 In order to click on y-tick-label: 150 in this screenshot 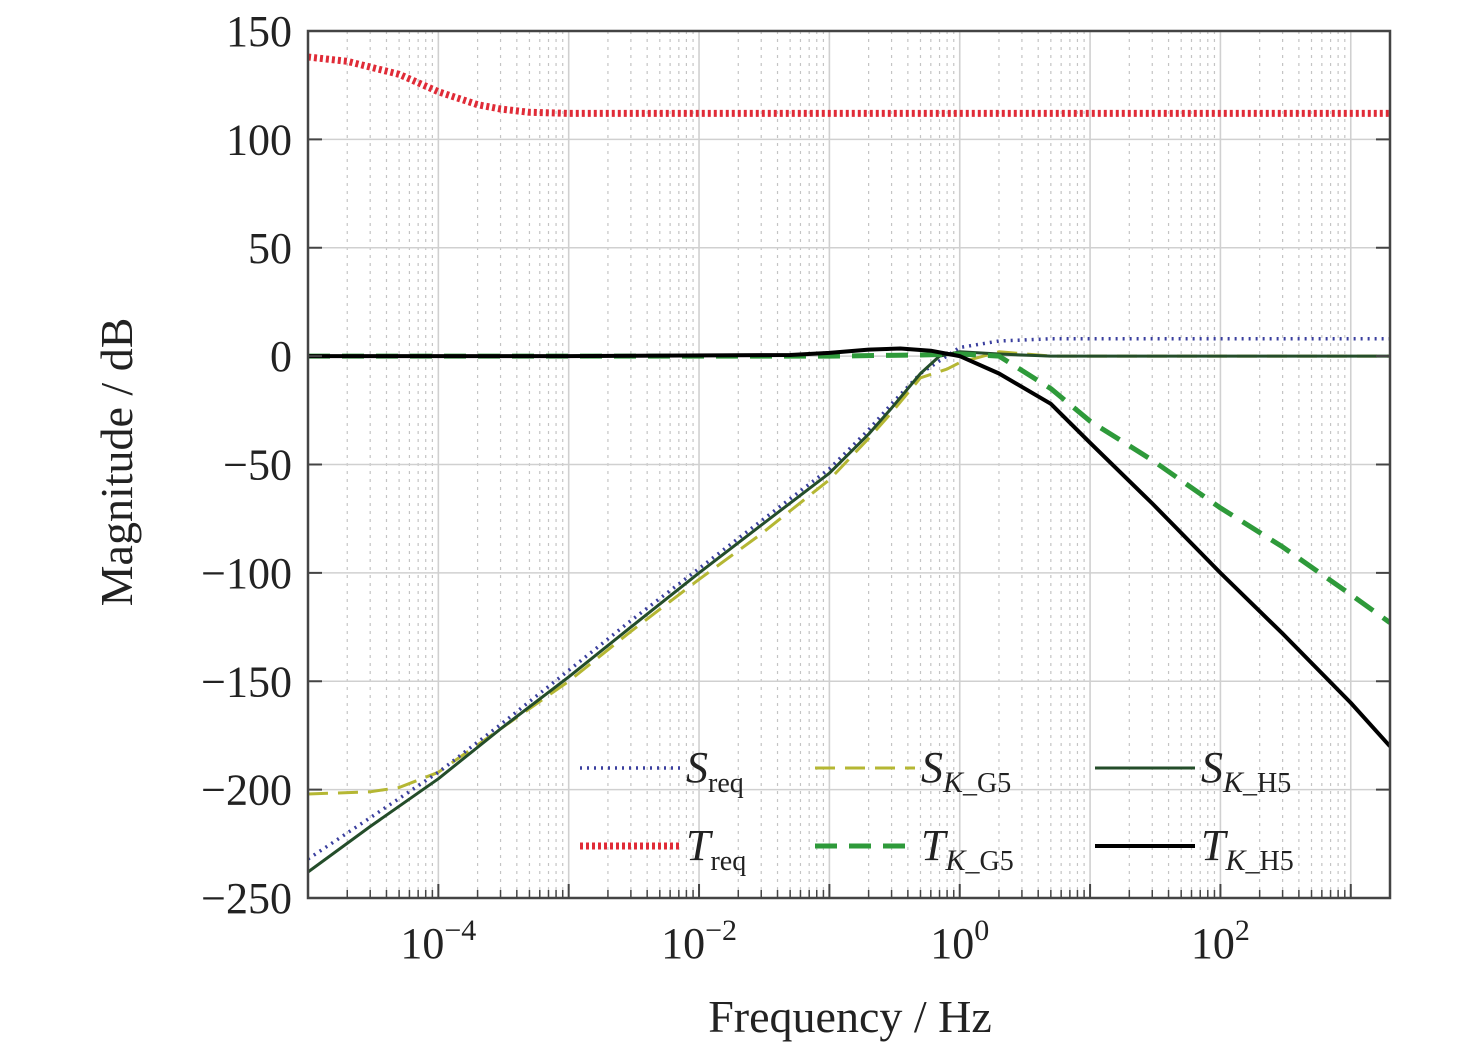, I will do `click(259, 31)`.